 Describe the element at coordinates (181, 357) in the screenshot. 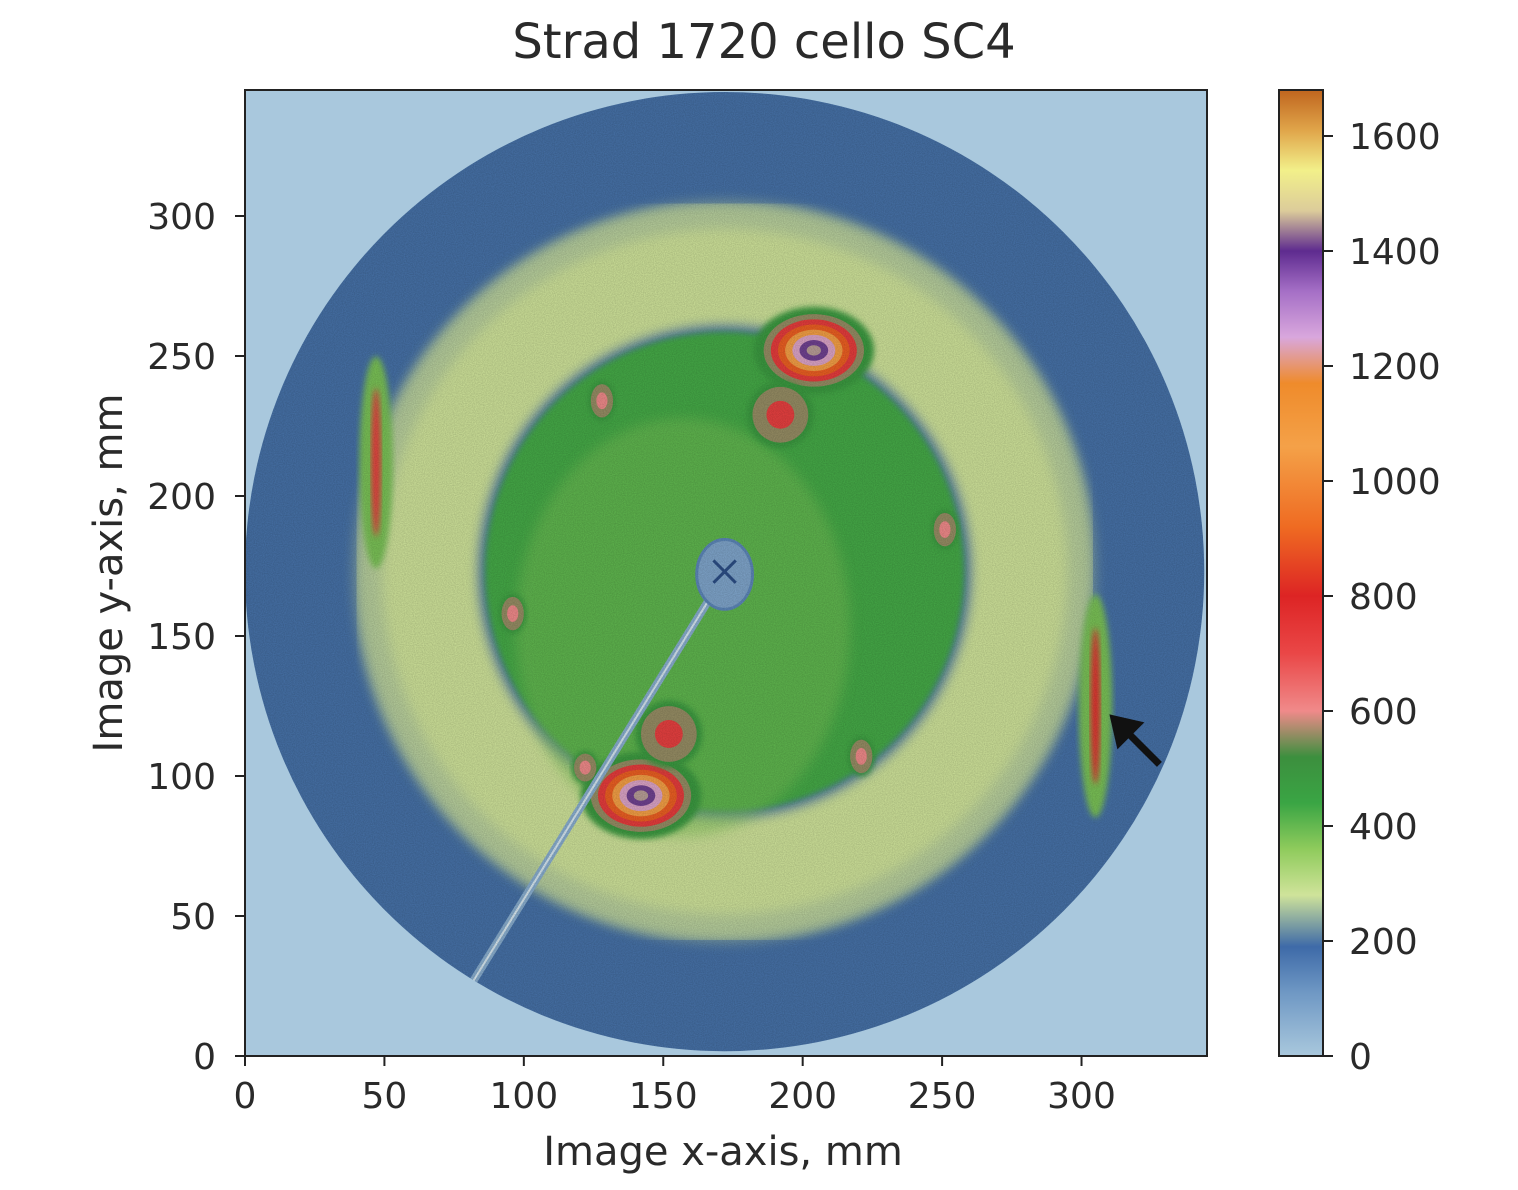

I see `y-tick-label: 250` at that location.